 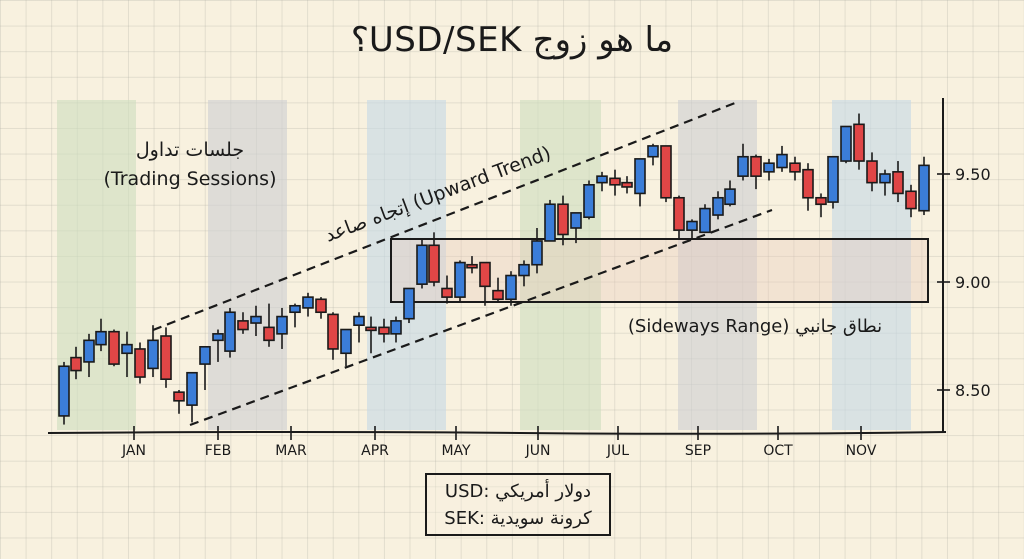 What do you see at coordinates (190, 179) in the screenshot?
I see `sessions-label-english: (Trading Sessions)` at bounding box center [190, 179].